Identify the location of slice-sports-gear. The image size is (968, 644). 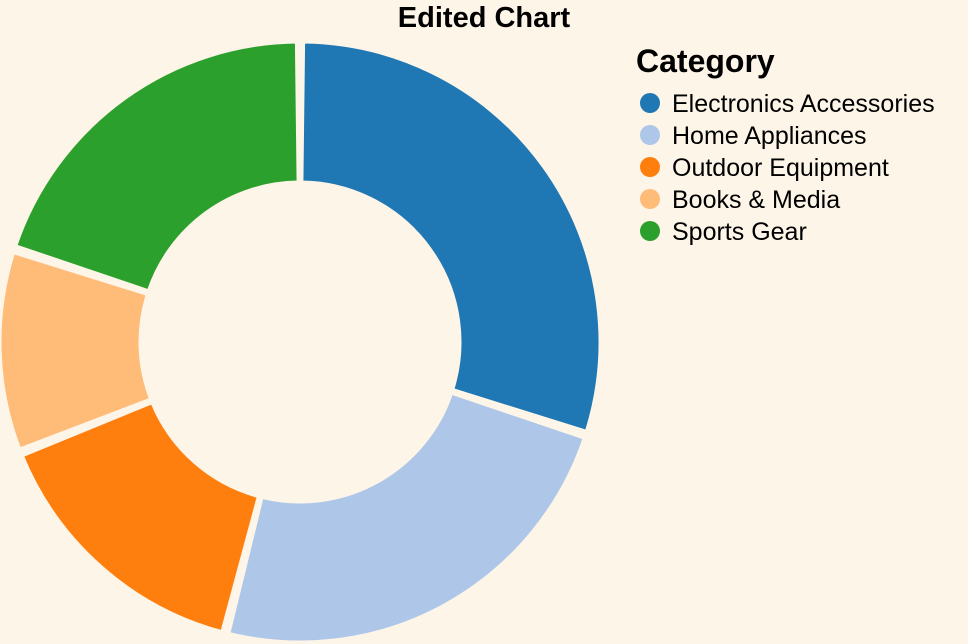
(157, 166).